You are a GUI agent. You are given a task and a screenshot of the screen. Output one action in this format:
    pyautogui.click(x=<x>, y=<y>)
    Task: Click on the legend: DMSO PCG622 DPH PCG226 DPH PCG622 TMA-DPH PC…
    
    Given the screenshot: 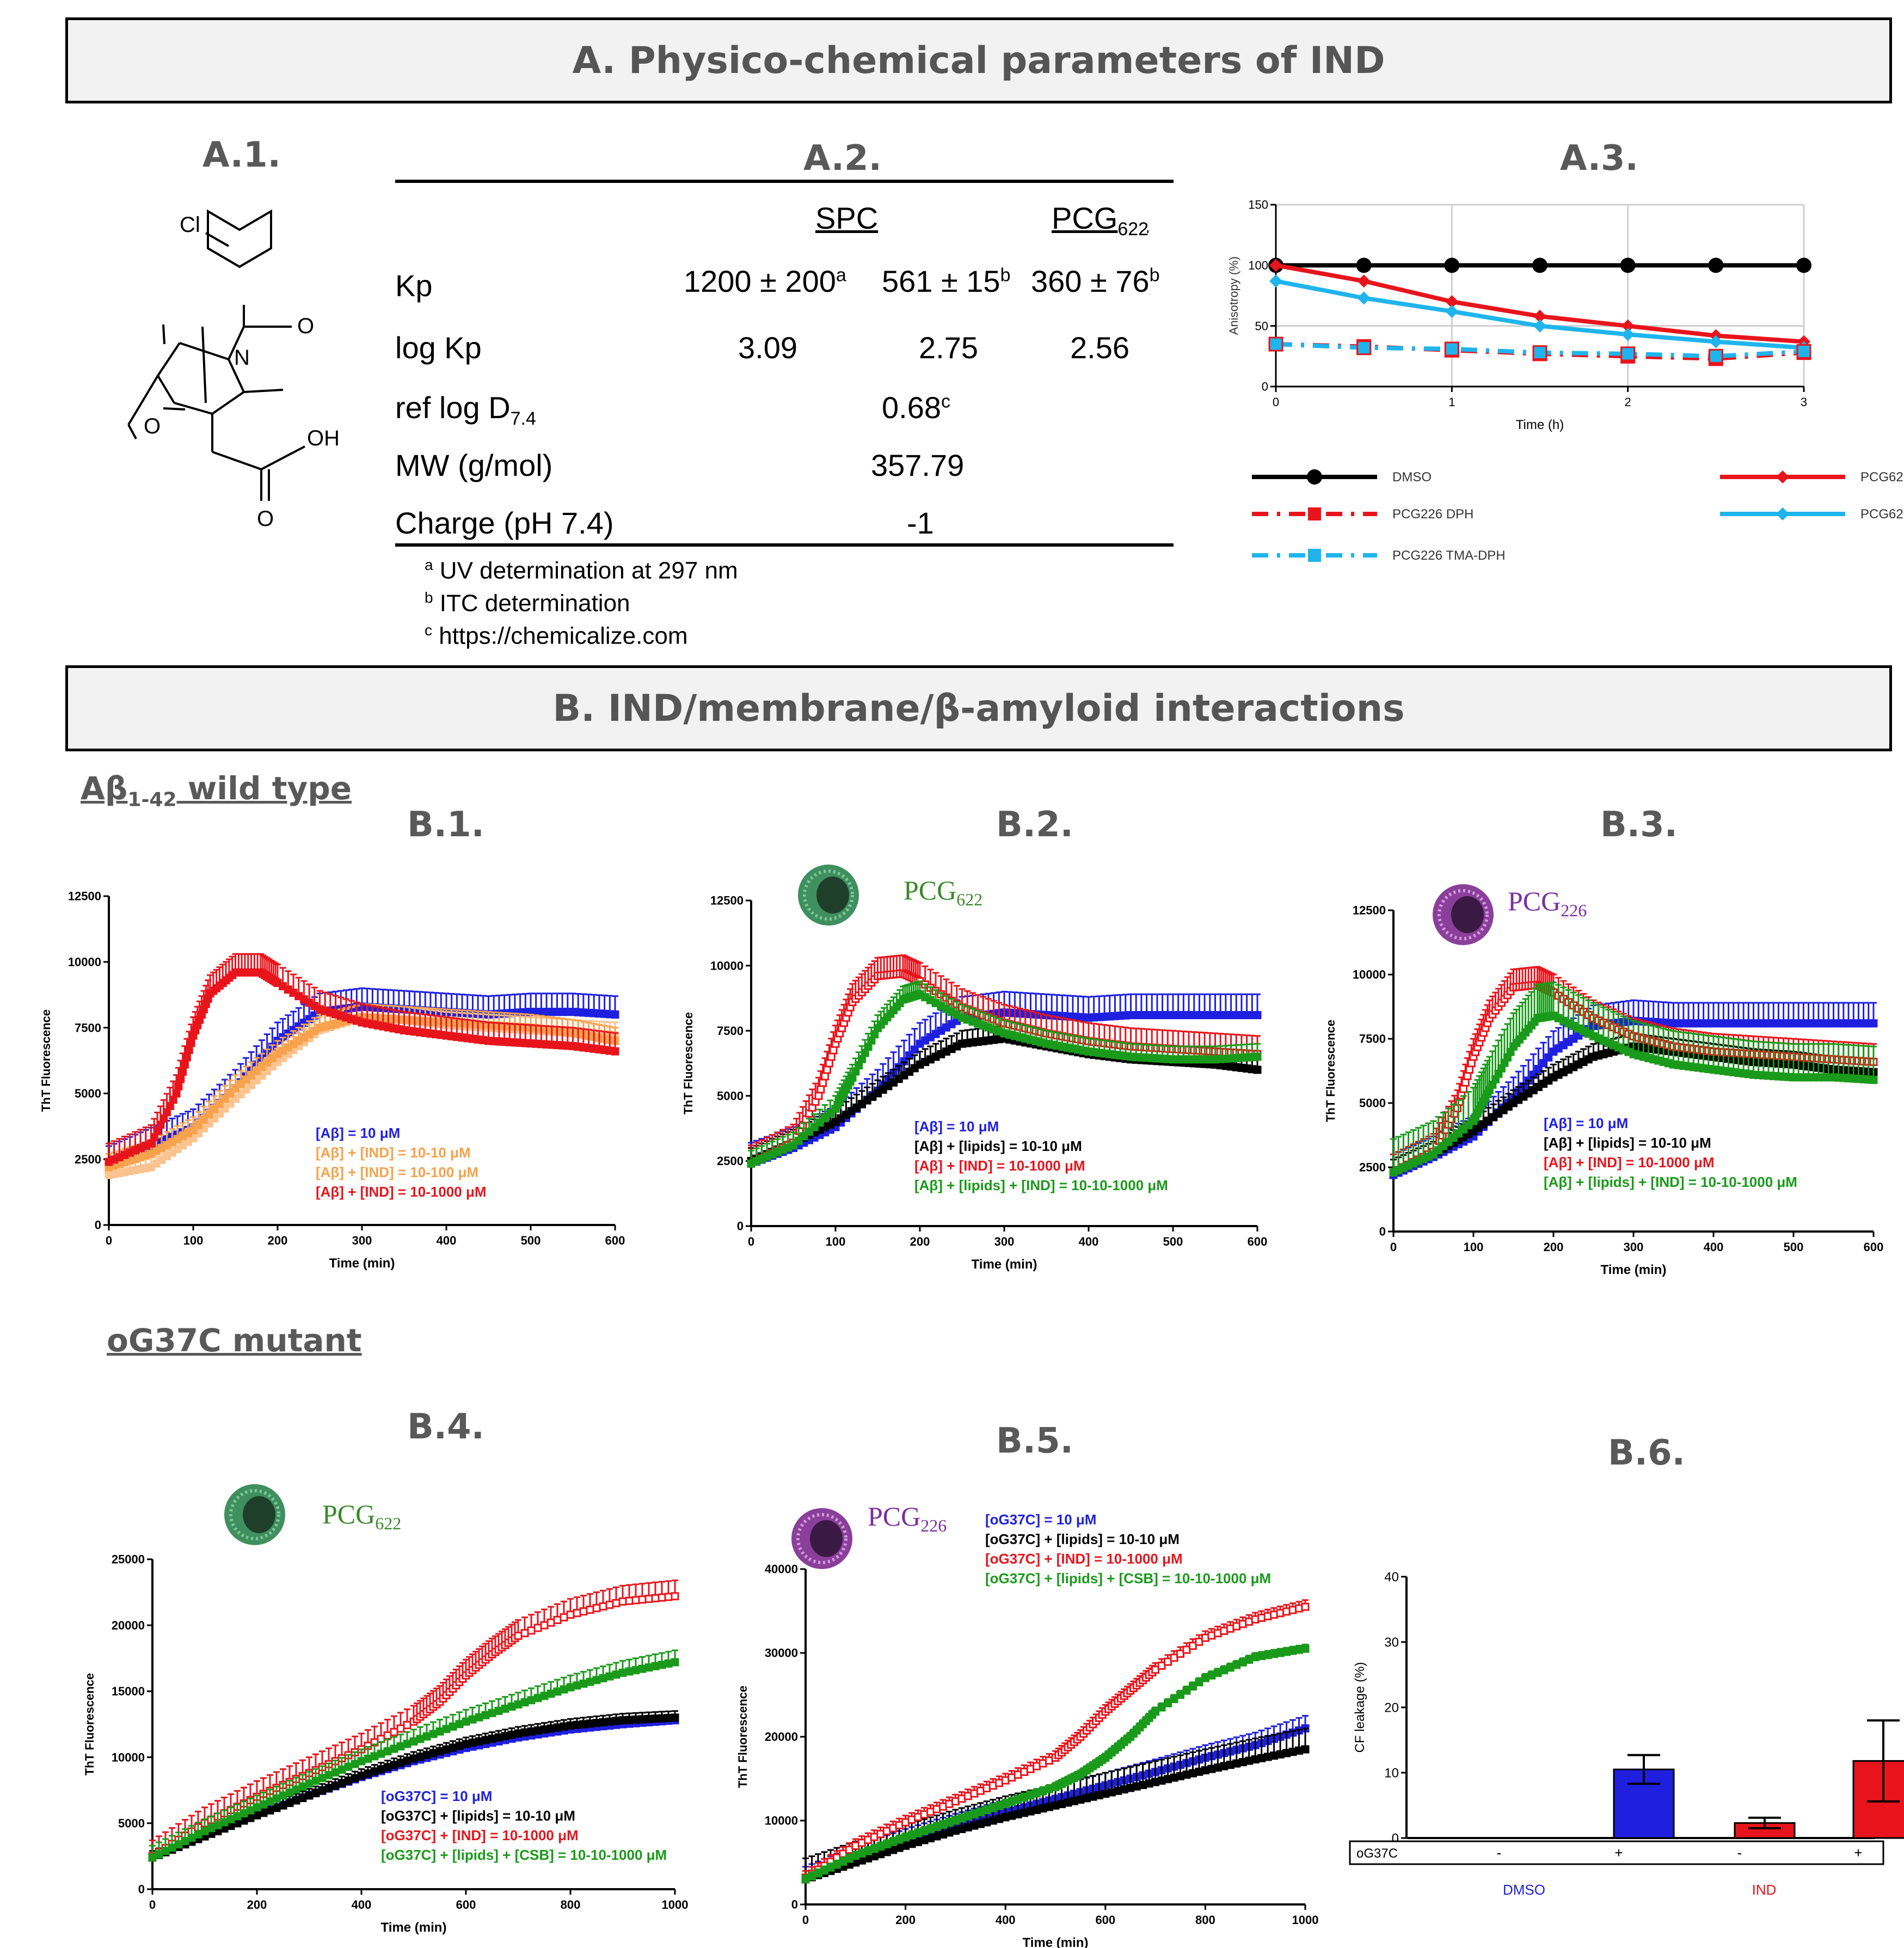 What is the action you would take?
    pyautogui.click(x=1578, y=516)
    